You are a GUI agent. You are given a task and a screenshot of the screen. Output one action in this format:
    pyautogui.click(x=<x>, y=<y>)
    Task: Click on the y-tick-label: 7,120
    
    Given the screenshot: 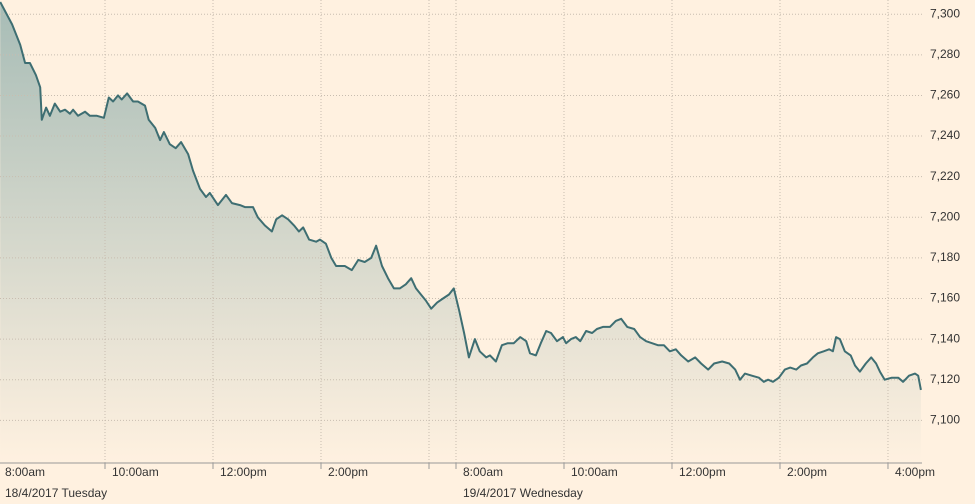 What is the action you would take?
    pyautogui.click(x=945, y=379)
    